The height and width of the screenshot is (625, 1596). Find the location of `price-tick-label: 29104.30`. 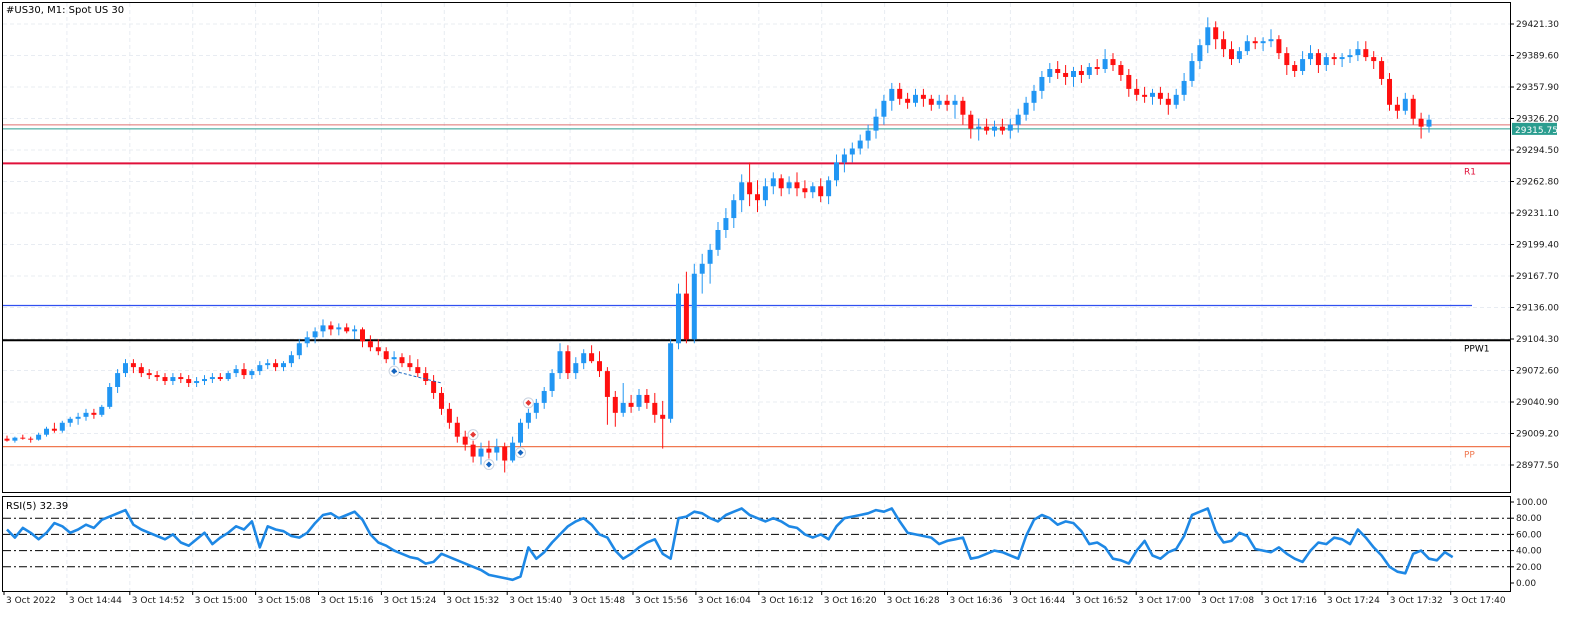

price-tick-label: 29104.30 is located at coordinates (1537, 340).